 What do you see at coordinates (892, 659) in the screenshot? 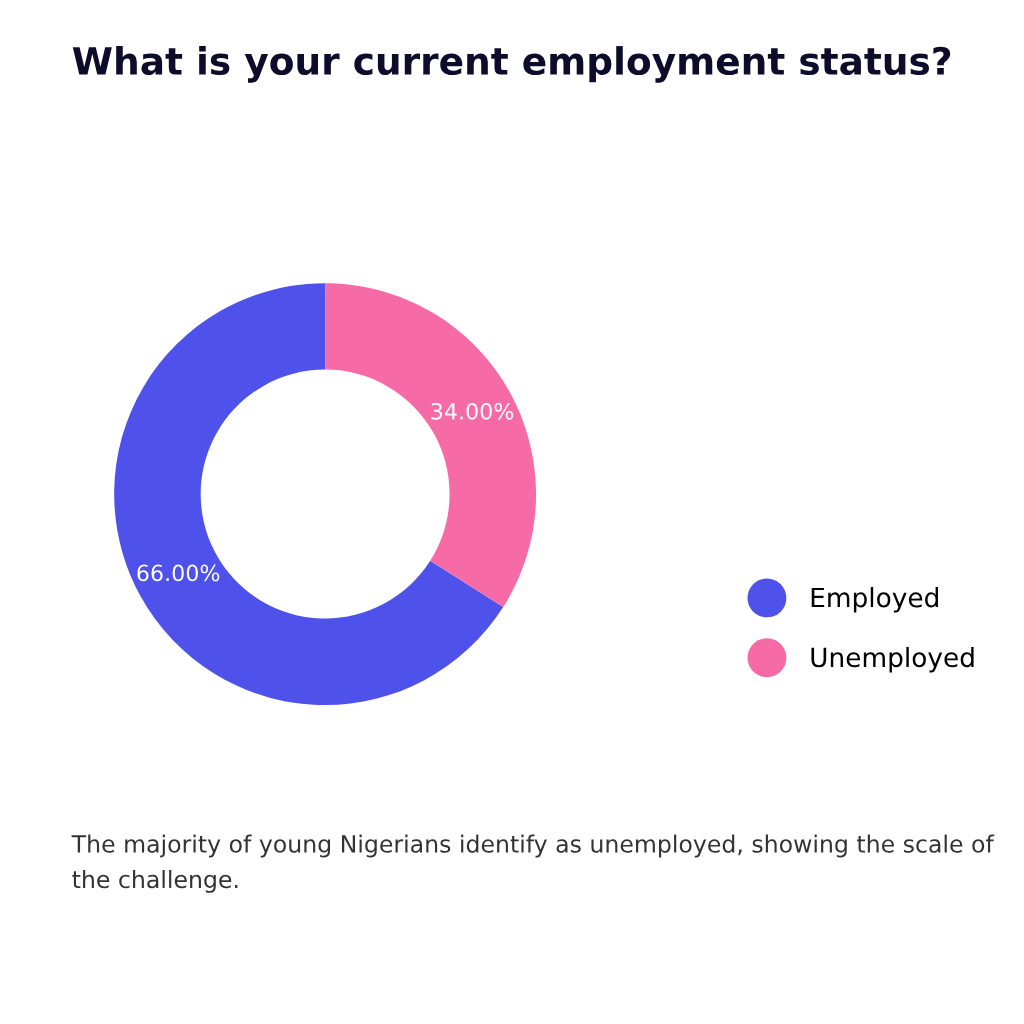
I see `legend-label: Unemployed` at bounding box center [892, 659].